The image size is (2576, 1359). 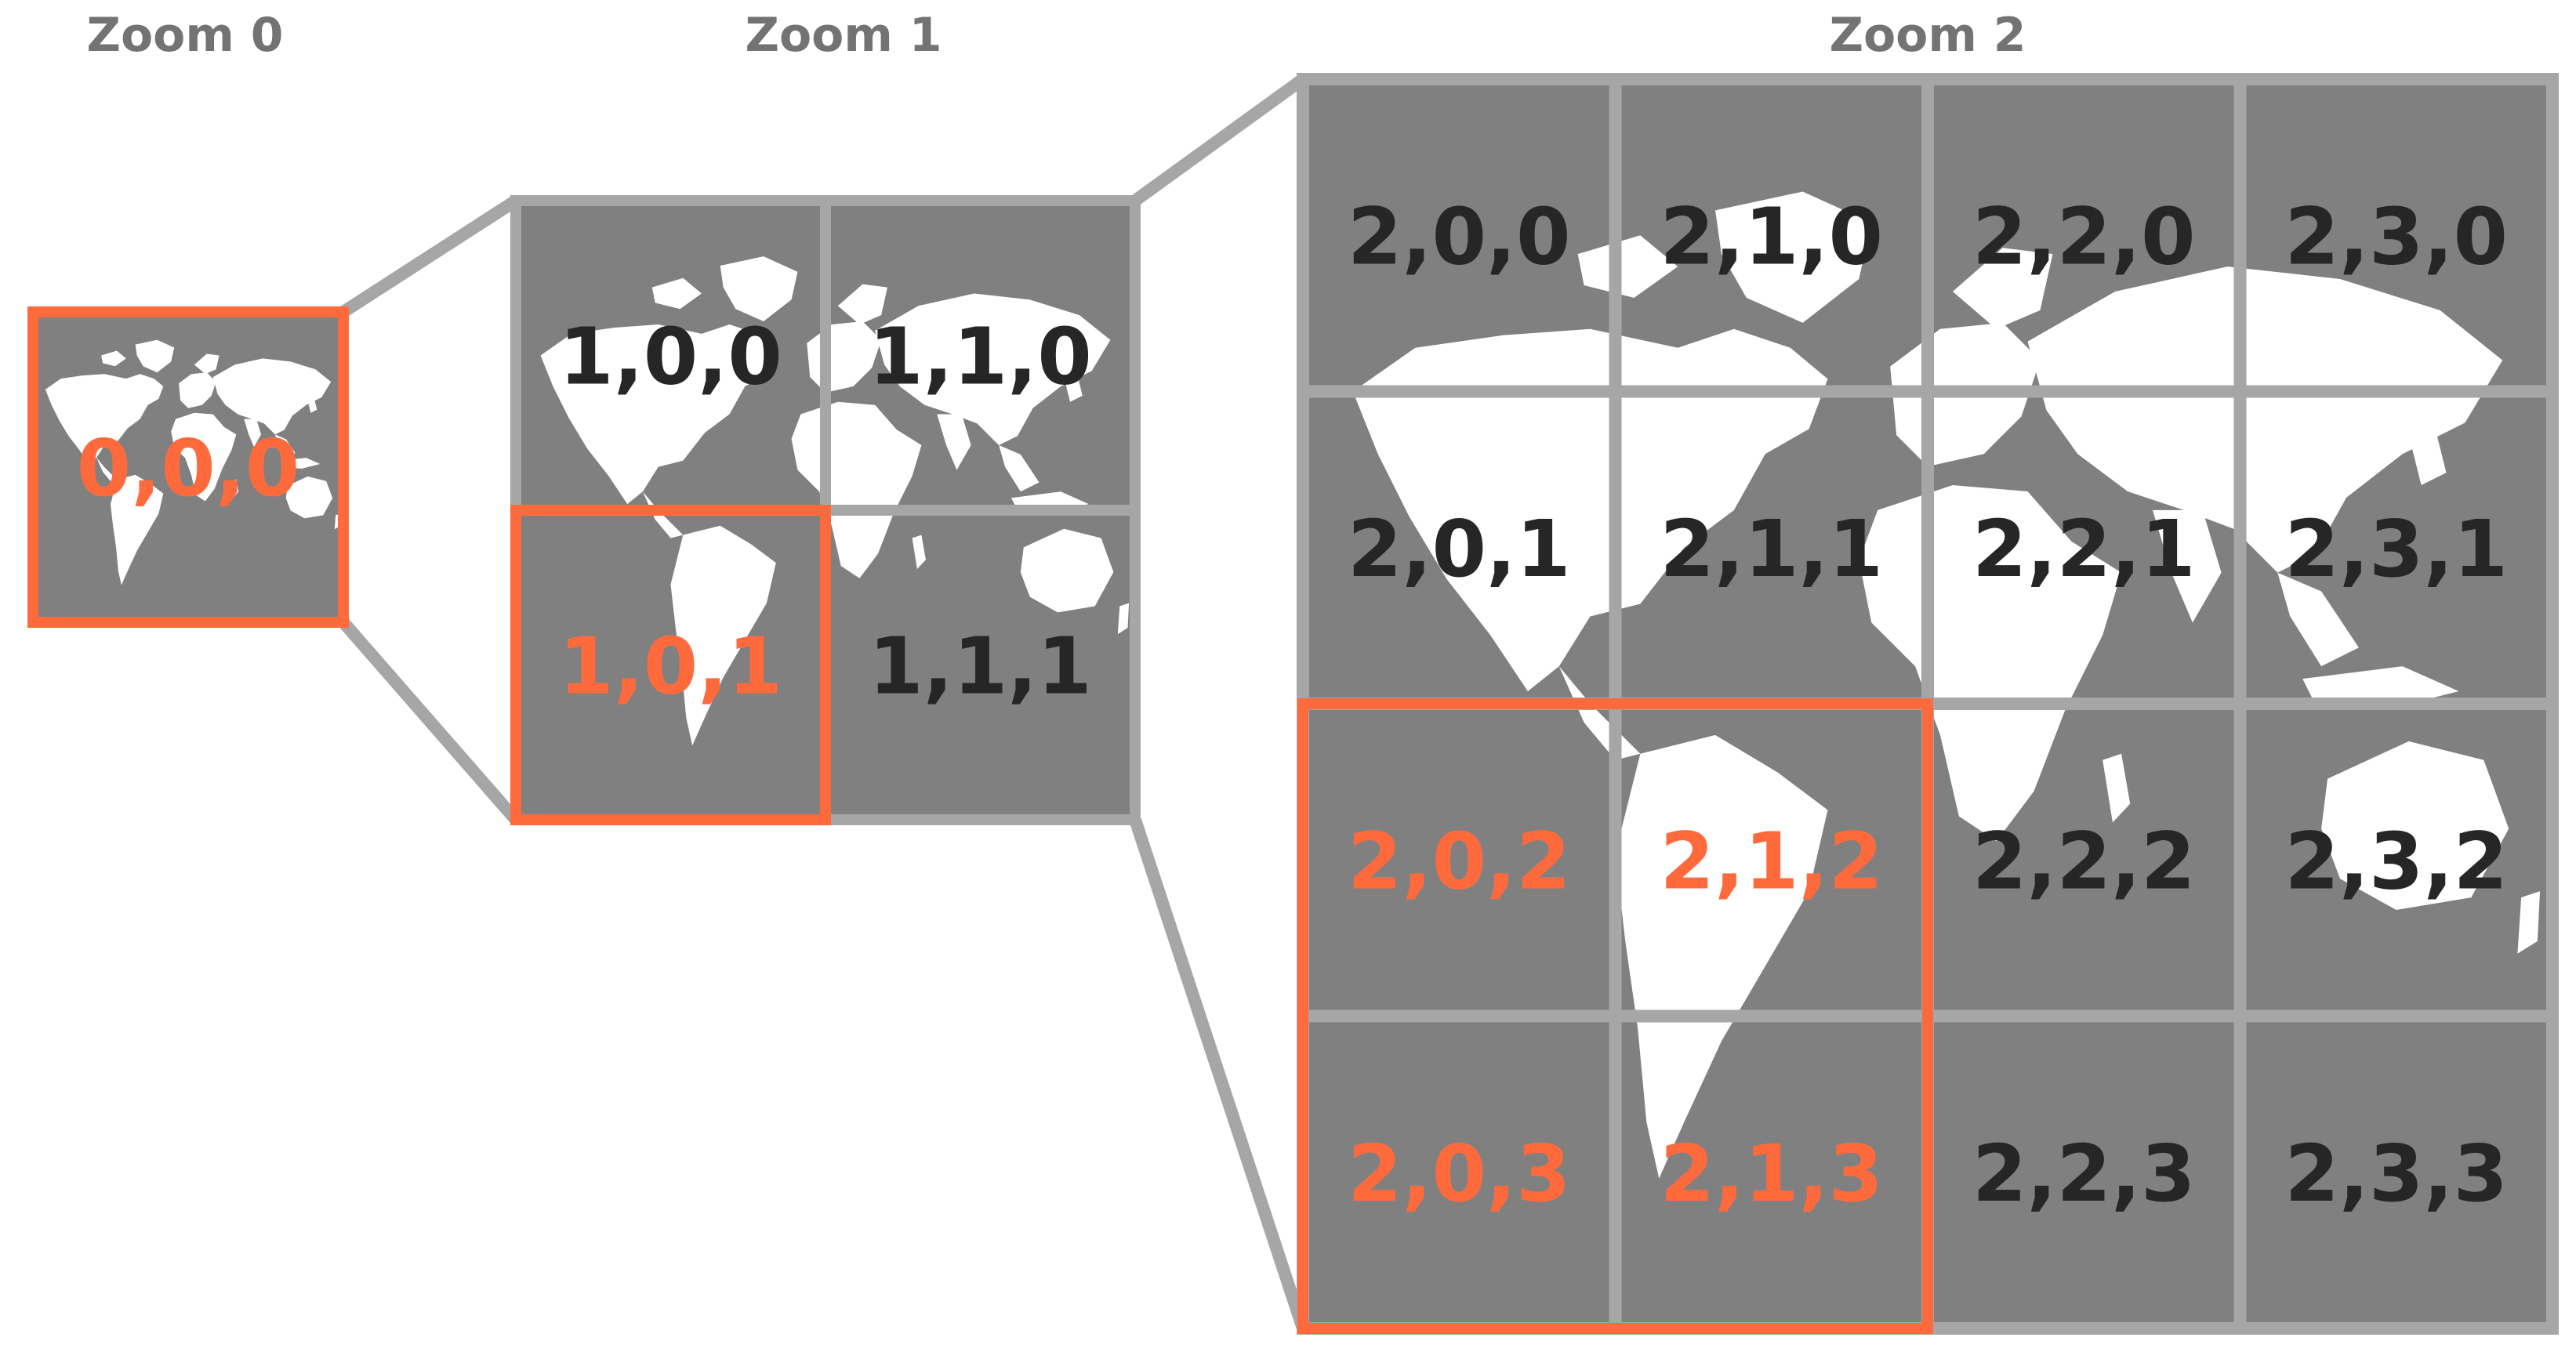 I want to click on highlight-frame-zoom2, so click(x=1615, y=1016).